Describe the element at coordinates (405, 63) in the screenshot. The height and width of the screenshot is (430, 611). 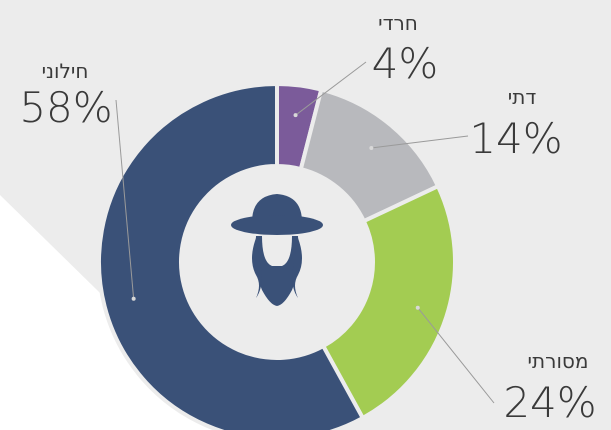
I see `value-label: 4%` at that location.